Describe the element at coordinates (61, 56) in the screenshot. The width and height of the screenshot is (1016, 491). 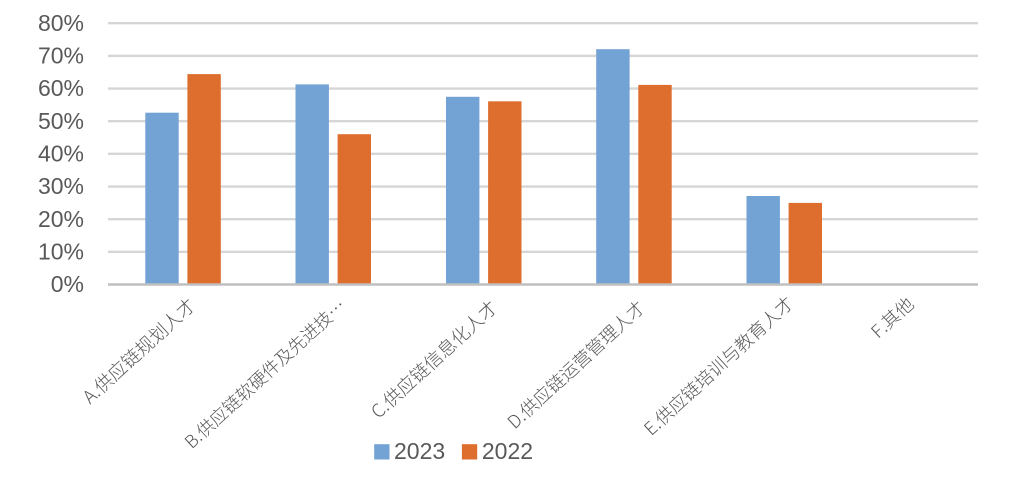
I see `svg-text: 70%` at that location.